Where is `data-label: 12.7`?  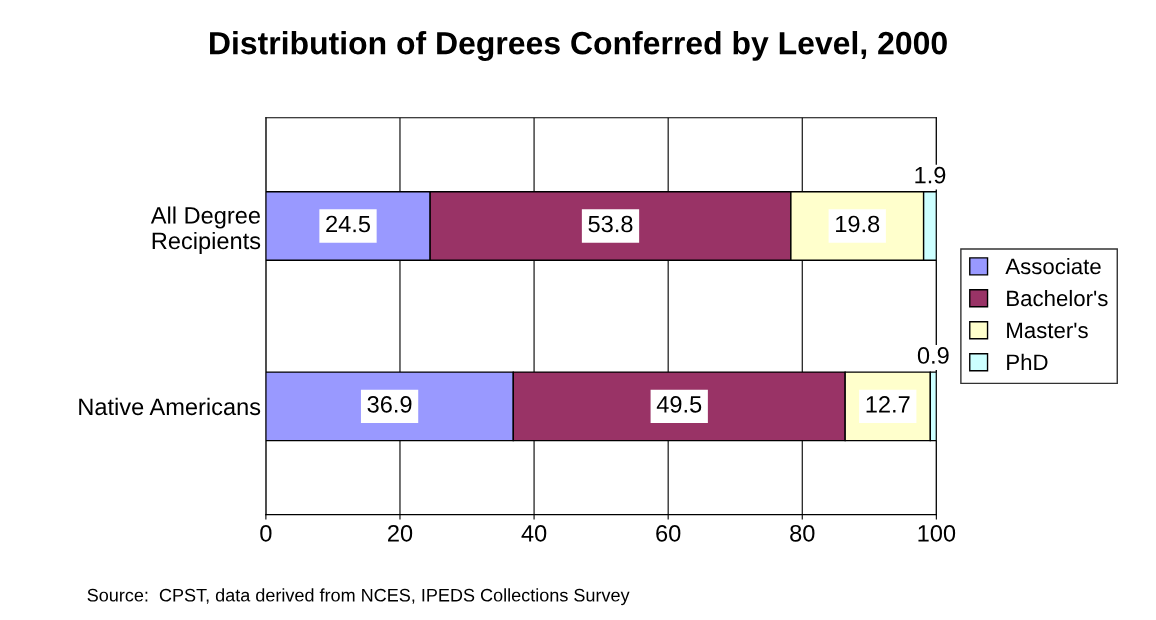
data-label: 12.7 is located at coordinates (888, 404).